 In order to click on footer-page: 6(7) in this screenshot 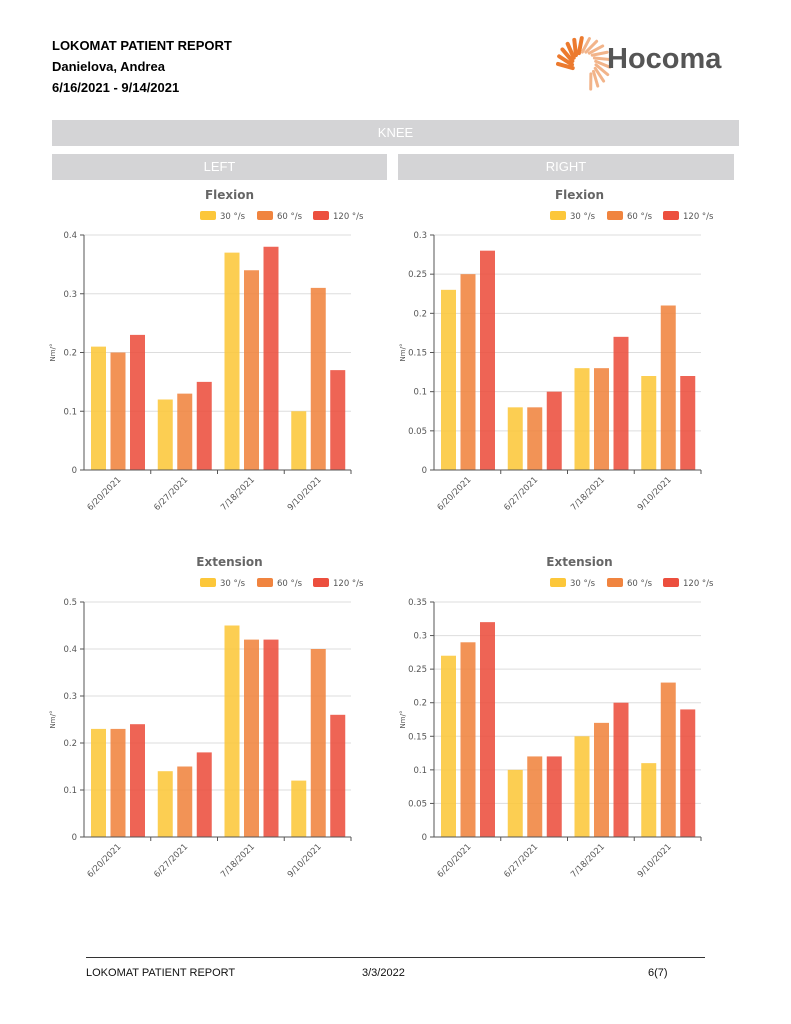, I will do `click(658, 973)`.